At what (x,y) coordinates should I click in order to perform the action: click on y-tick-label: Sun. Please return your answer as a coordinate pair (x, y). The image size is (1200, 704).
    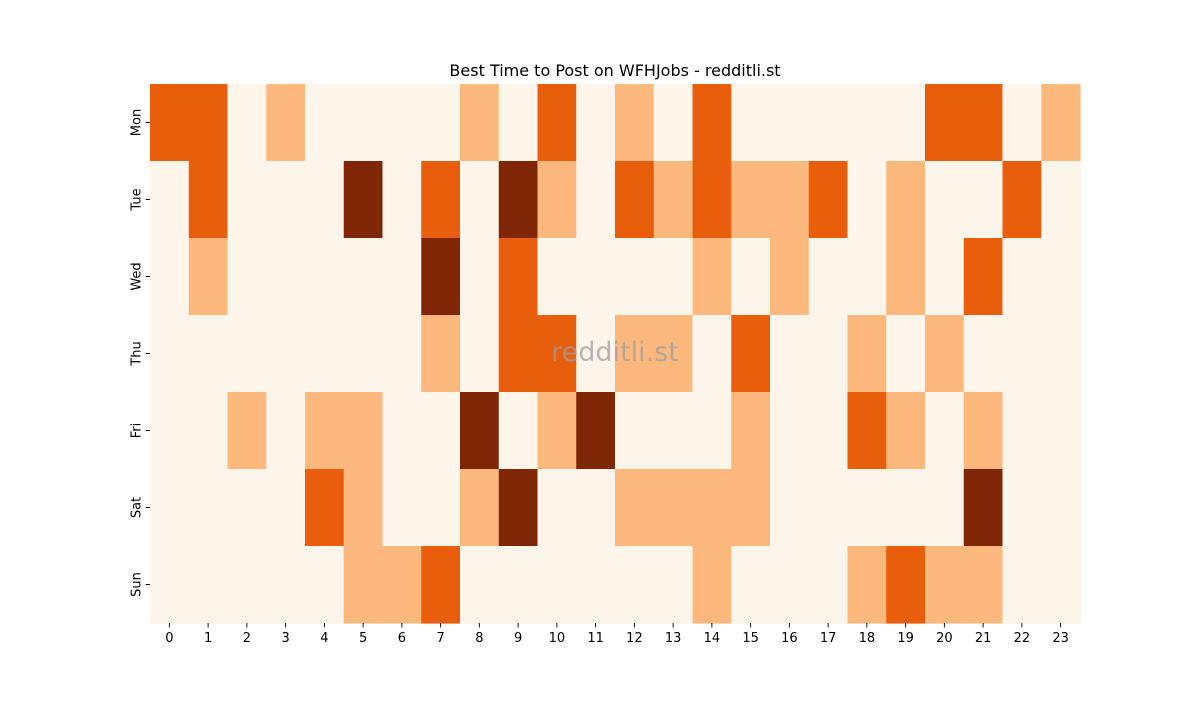
    Looking at the image, I should click on (137, 584).